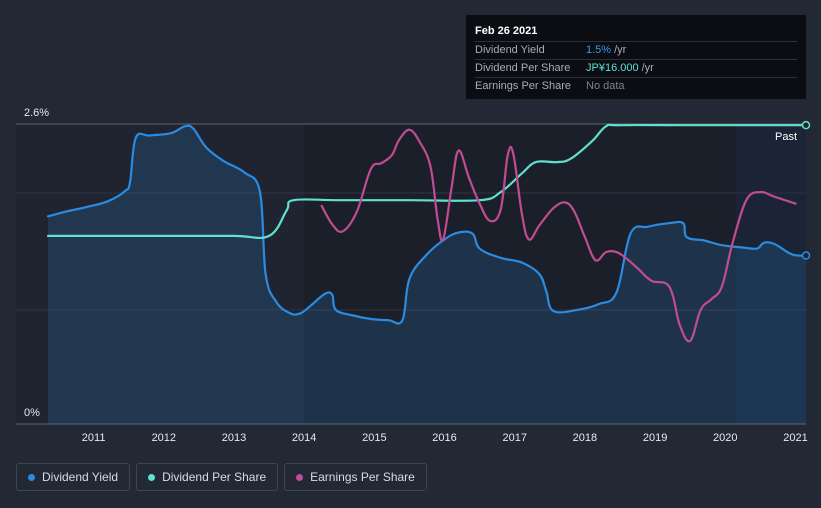 This screenshot has height=508, width=821. I want to click on legend-label: Earnings Per Share, so click(362, 477).